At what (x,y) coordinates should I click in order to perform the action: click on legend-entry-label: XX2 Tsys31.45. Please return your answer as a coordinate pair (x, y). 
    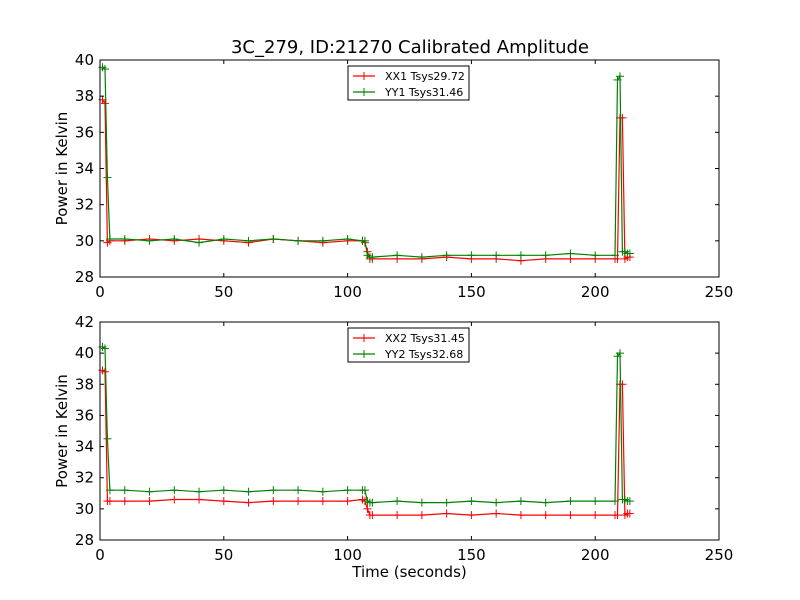
    Looking at the image, I should click on (425, 338).